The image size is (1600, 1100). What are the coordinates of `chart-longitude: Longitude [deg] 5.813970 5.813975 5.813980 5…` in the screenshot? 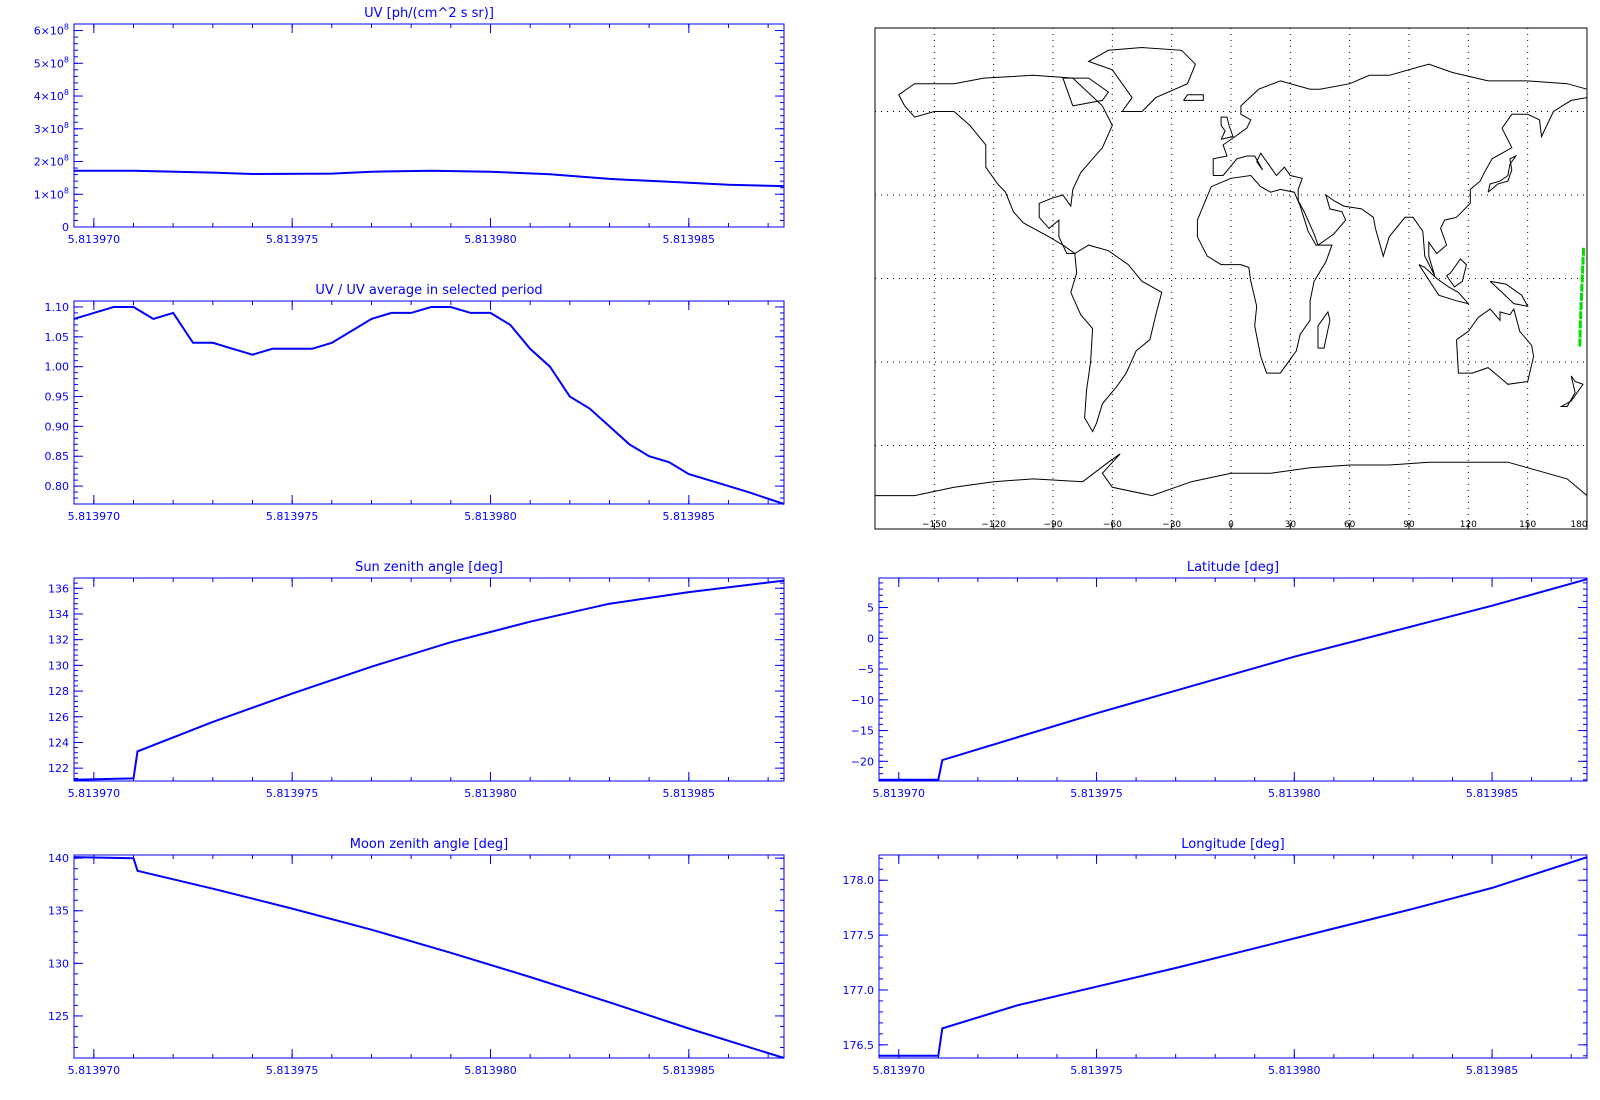 It's located at (1215, 957).